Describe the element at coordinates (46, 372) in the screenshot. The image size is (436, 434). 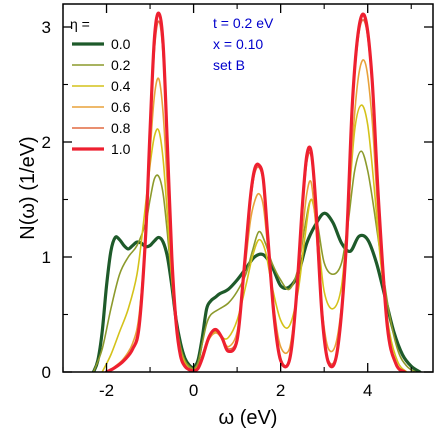
I see `y-tick-label: 0` at that location.